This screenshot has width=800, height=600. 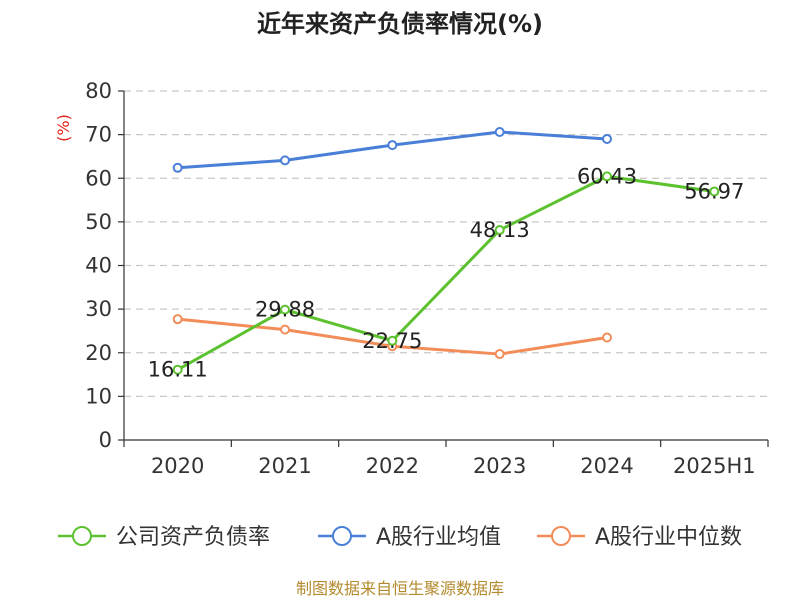 I want to click on point-1-2023, so click(x=499, y=132).